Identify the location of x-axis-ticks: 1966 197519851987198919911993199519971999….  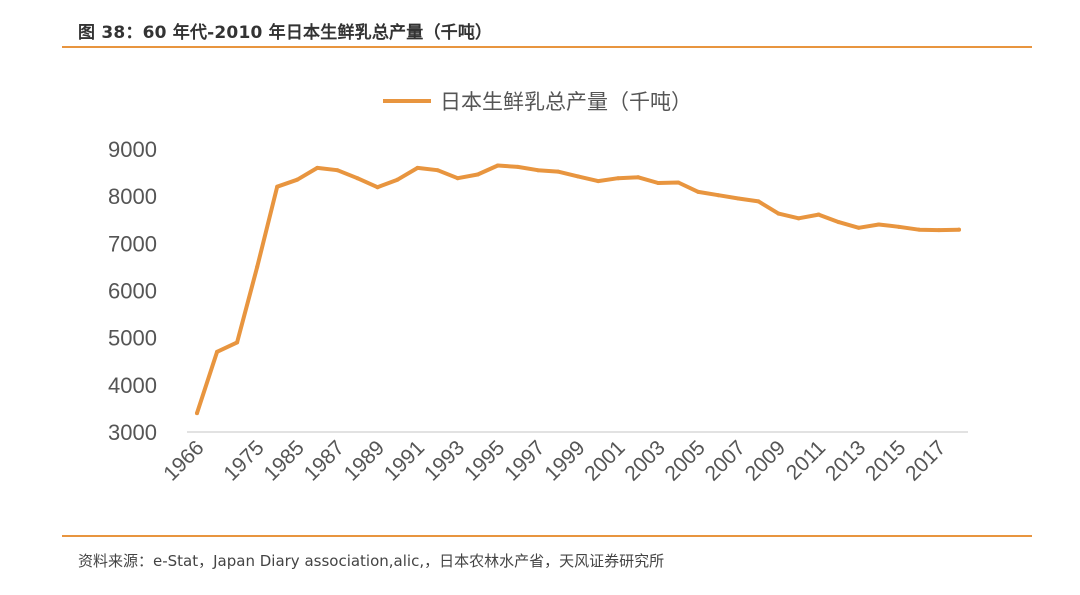
(554, 460).